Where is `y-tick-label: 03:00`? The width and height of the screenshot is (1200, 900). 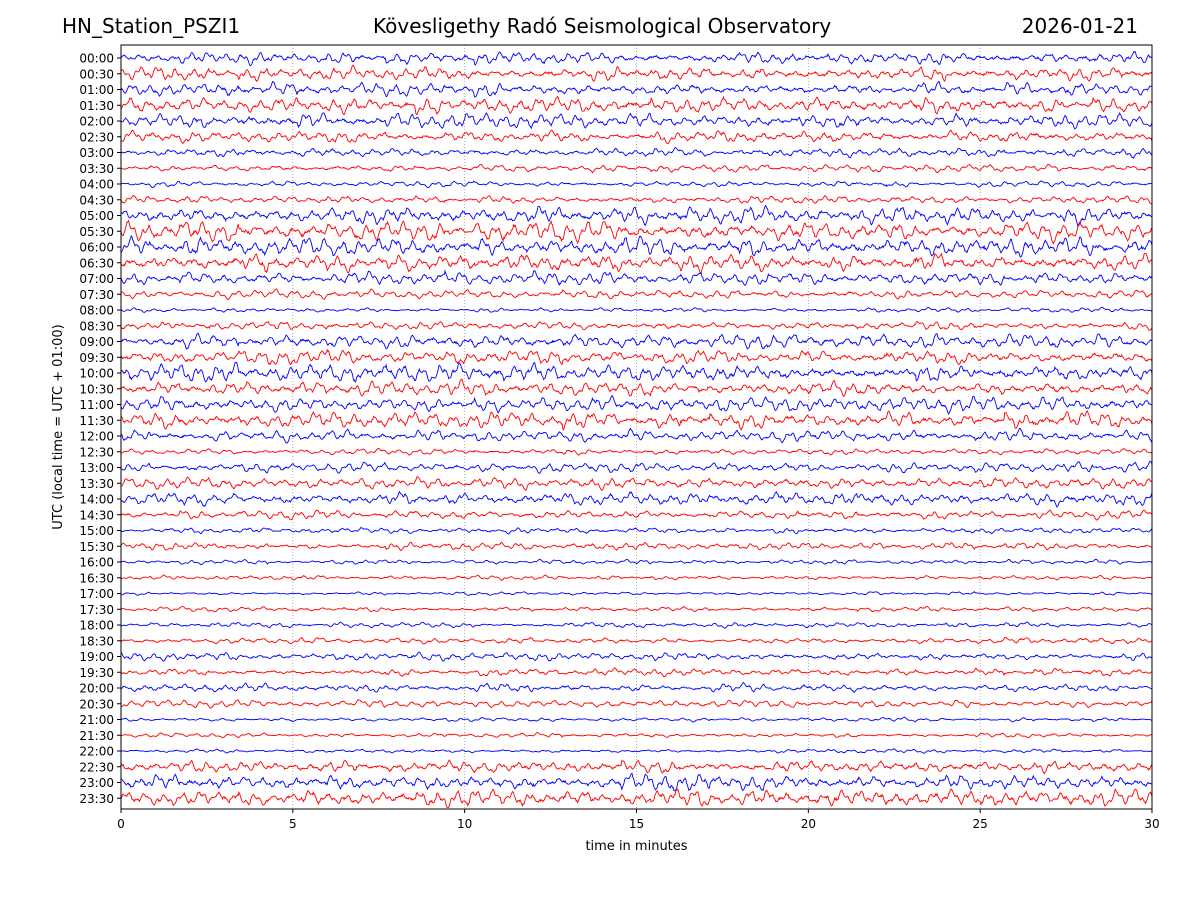 y-tick-label: 03:00 is located at coordinates (96, 153).